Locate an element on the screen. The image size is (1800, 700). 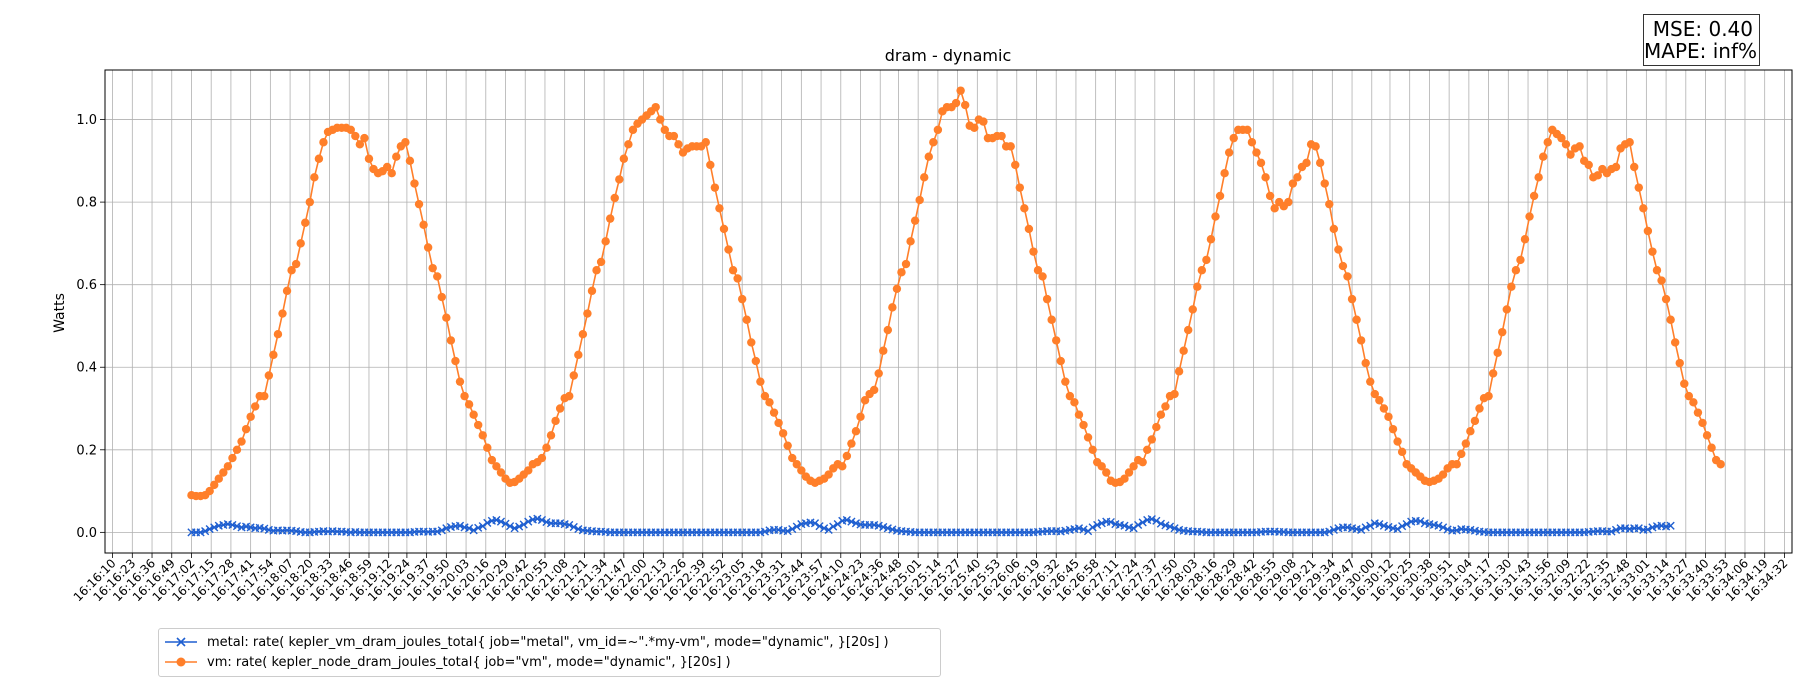
mse-text: MSE: 0.40 is located at coordinates (1702, 29).